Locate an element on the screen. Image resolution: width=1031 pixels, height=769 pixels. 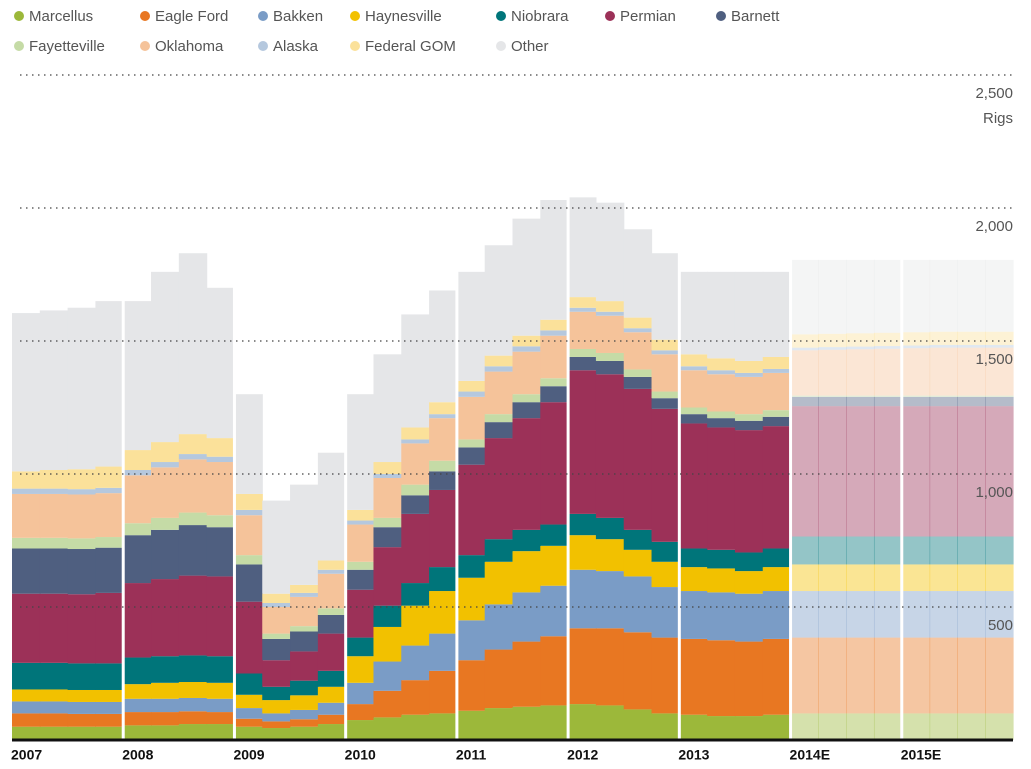
x-tick-label: 2012 is located at coordinates (582, 755).